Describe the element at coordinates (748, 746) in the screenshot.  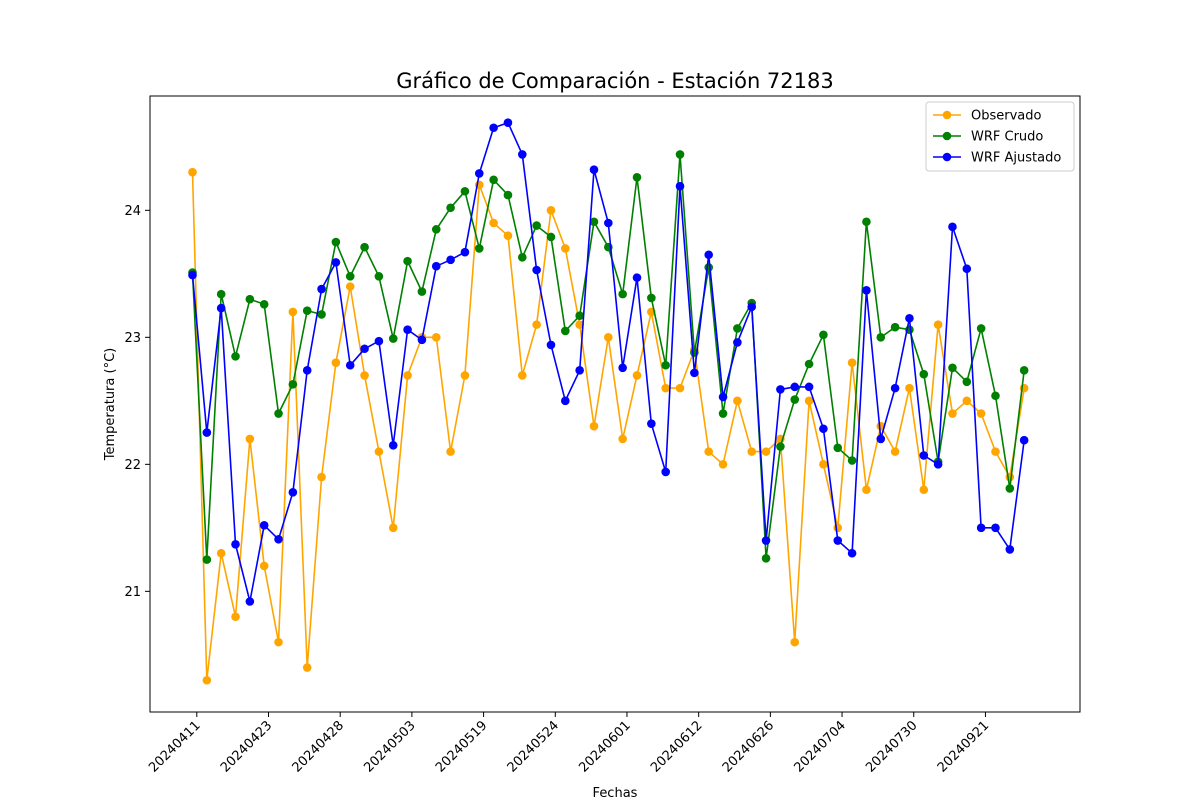
I see `x-tick-label: 20240626` at that location.